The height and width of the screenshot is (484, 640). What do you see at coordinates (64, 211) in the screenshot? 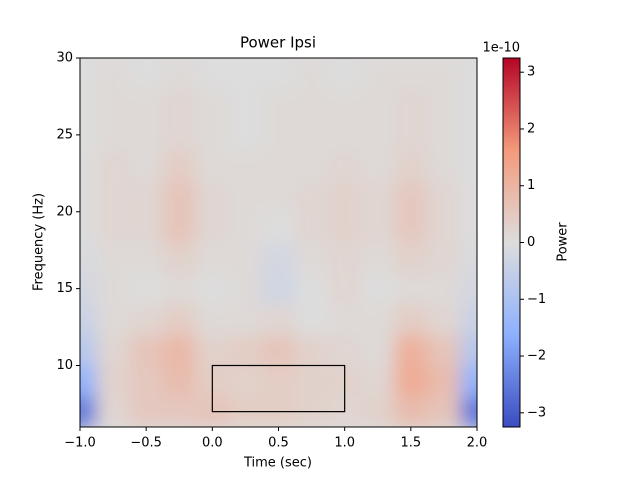
I see `y-tick-label: 20` at bounding box center [64, 211].